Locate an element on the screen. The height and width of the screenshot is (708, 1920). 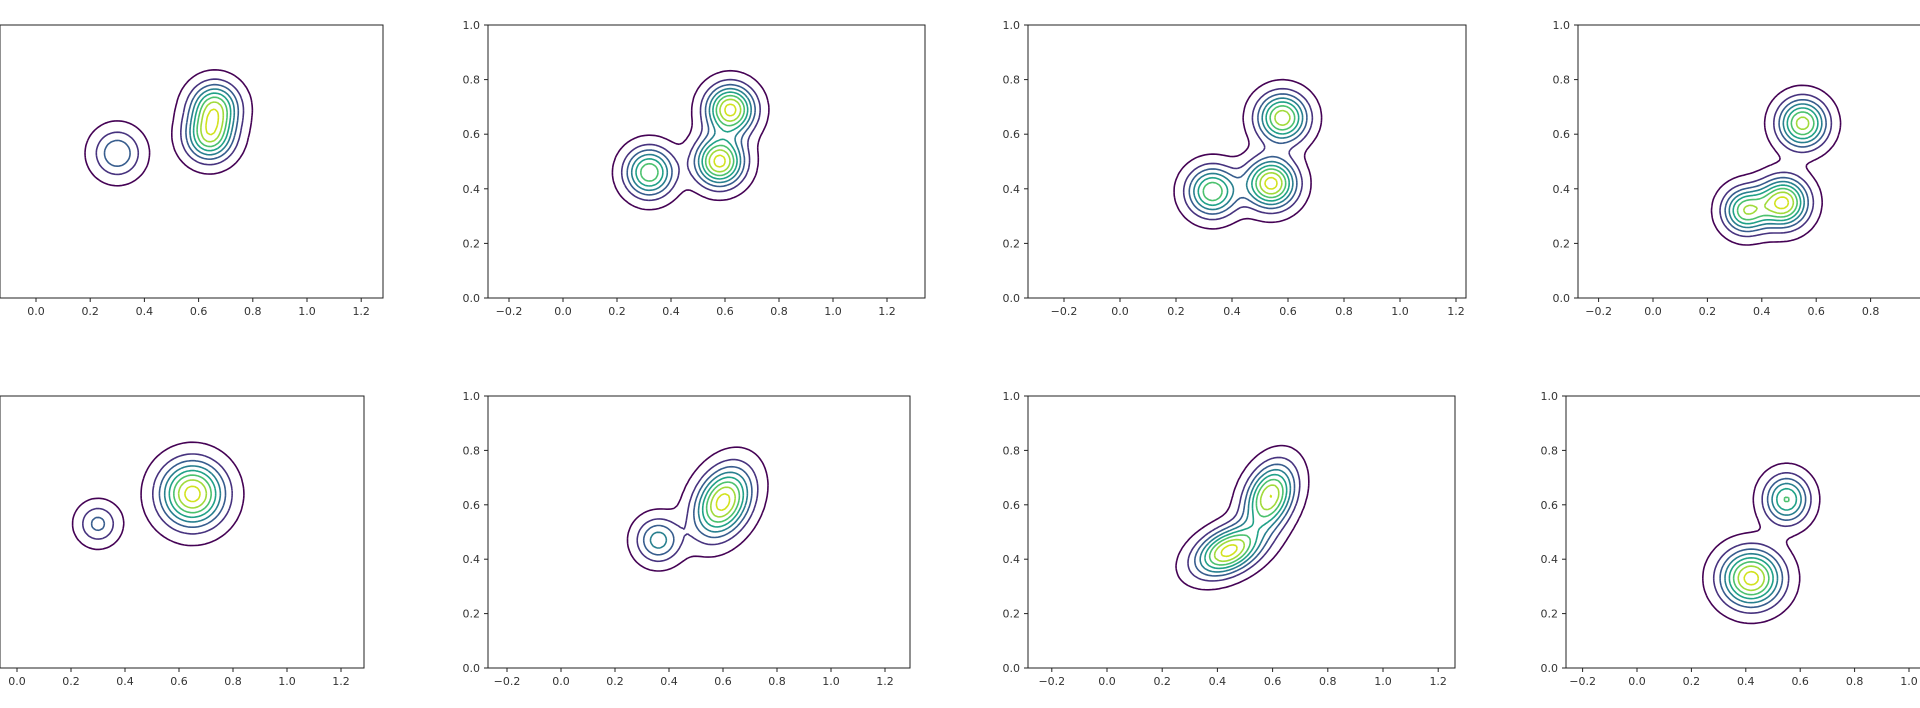
contour-panel-8: 0.0 0.2 0.4 0.6 0.8 1.0 −0.2 0.0 0.2 0.4 0.6 0.8 1.0 is located at coordinates (1730, 539).